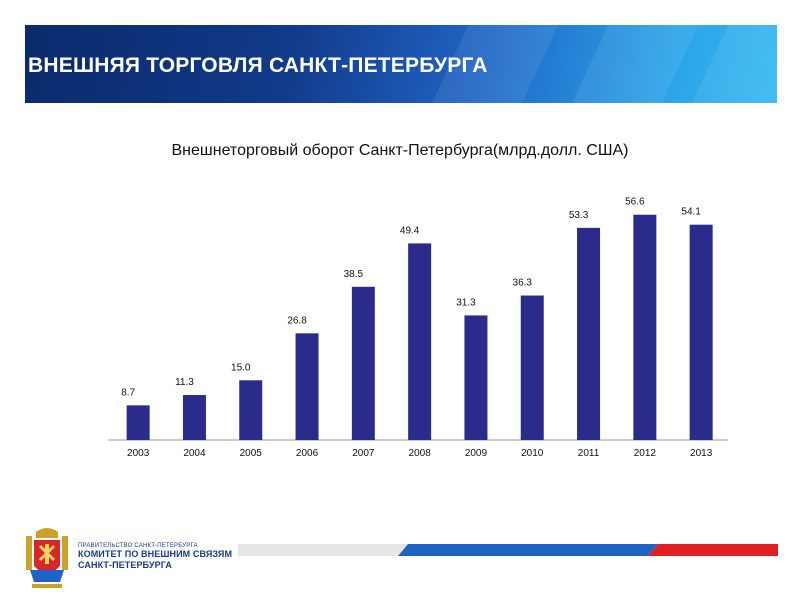  Describe the element at coordinates (701, 453) in the screenshot. I see `x-tick-label-2013: 2013` at that location.